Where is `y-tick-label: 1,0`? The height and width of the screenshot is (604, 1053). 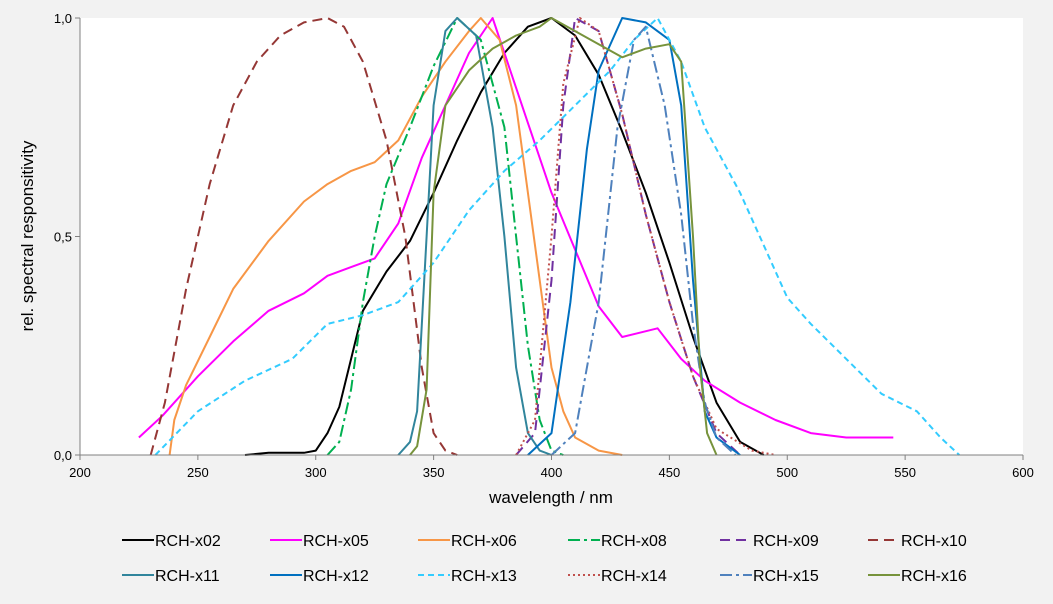 y-tick-label: 1,0 is located at coordinates (63, 18).